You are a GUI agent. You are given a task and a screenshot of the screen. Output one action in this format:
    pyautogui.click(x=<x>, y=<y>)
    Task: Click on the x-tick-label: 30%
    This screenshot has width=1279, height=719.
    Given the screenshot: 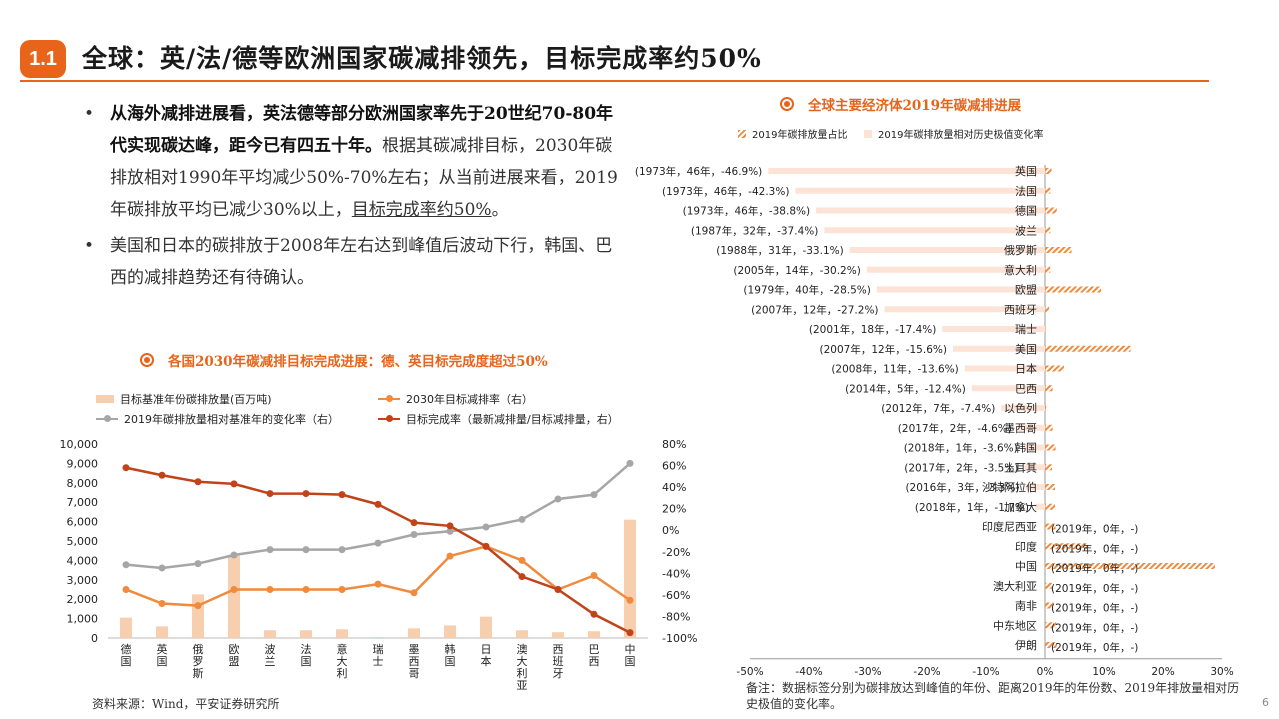 What is the action you would take?
    pyautogui.click(x=1221, y=672)
    